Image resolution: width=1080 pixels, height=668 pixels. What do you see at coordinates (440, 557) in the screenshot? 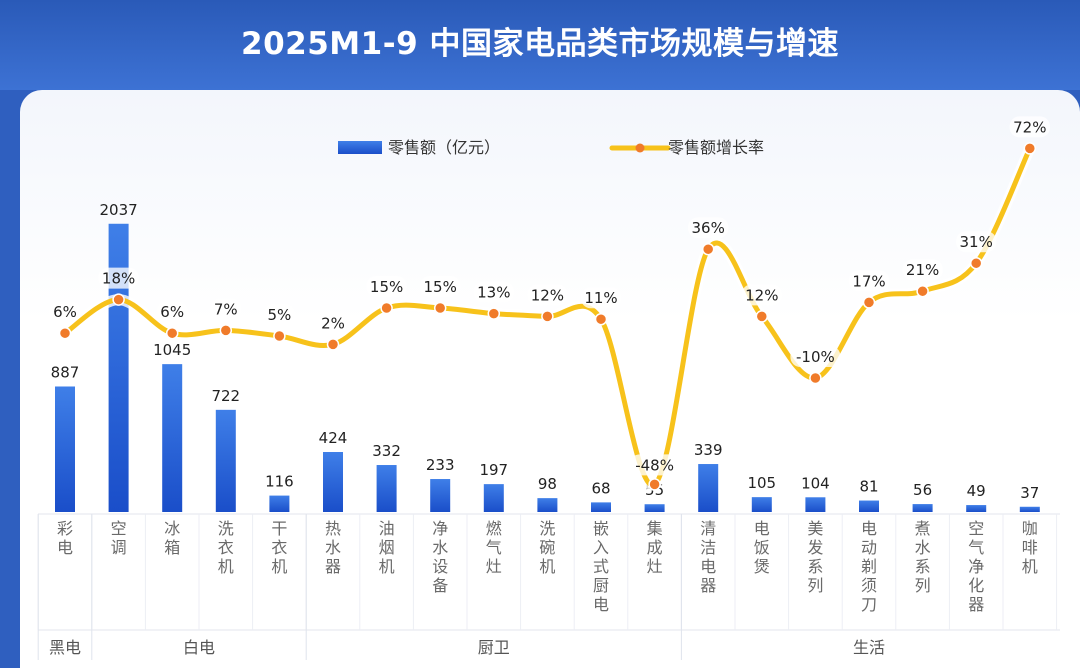
I see `category-label: 净水设备` at bounding box center [440, 557].